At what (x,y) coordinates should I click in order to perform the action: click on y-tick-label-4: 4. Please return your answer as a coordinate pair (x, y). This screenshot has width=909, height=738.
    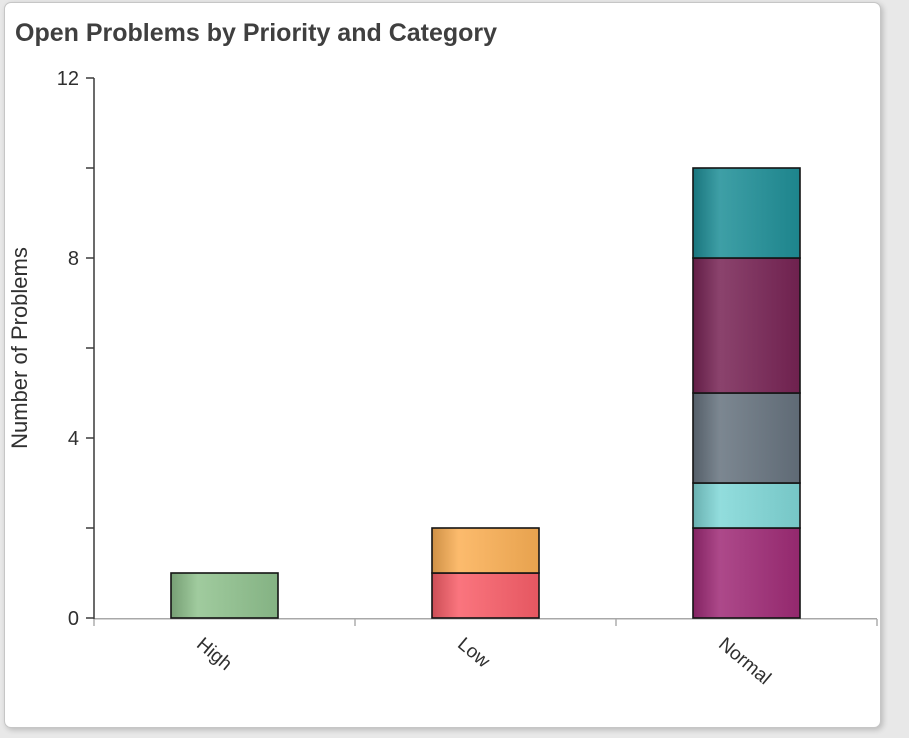
    Looking at the image, I should click on (73, 439).